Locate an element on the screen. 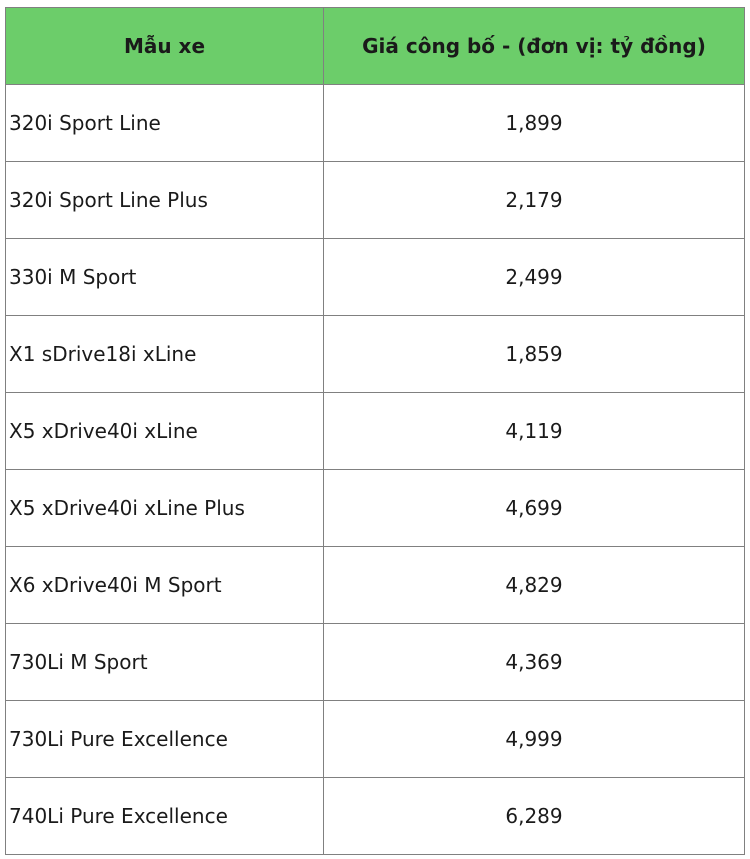 The image size is (750, 859). table-row: X5 xDrive40i xLine Plus 4,699 is located at coordinates (375, 508).